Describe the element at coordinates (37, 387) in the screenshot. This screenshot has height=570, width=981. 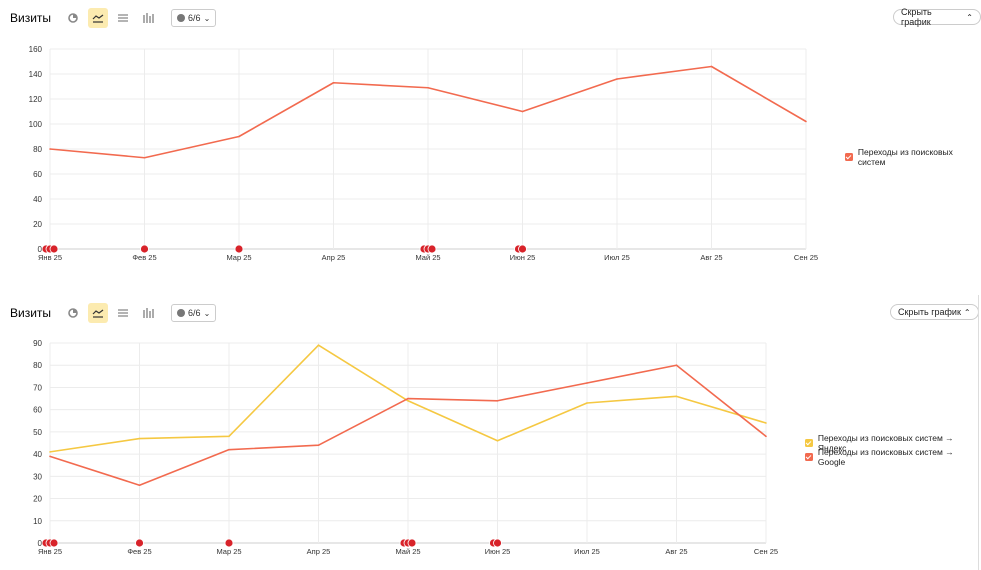
I see `y-tick-label: 70` at that location.